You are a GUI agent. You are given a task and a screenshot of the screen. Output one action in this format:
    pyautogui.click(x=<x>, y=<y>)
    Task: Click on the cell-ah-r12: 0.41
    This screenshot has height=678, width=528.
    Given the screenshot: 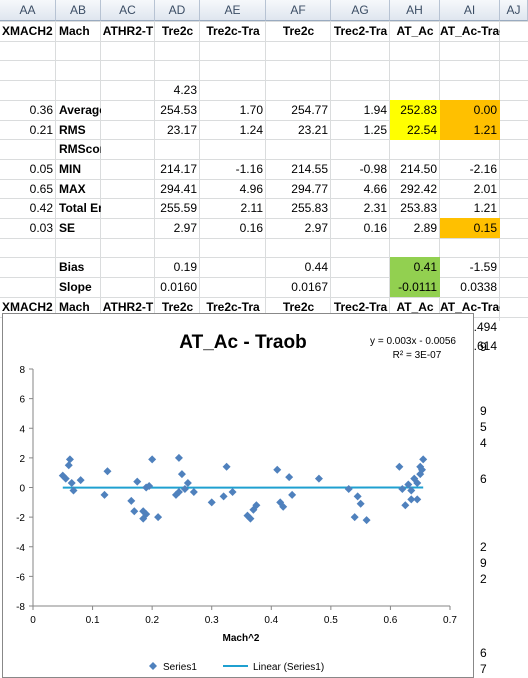 What is the action you would take?
    pyautogui.click(x=415, y=267)
    